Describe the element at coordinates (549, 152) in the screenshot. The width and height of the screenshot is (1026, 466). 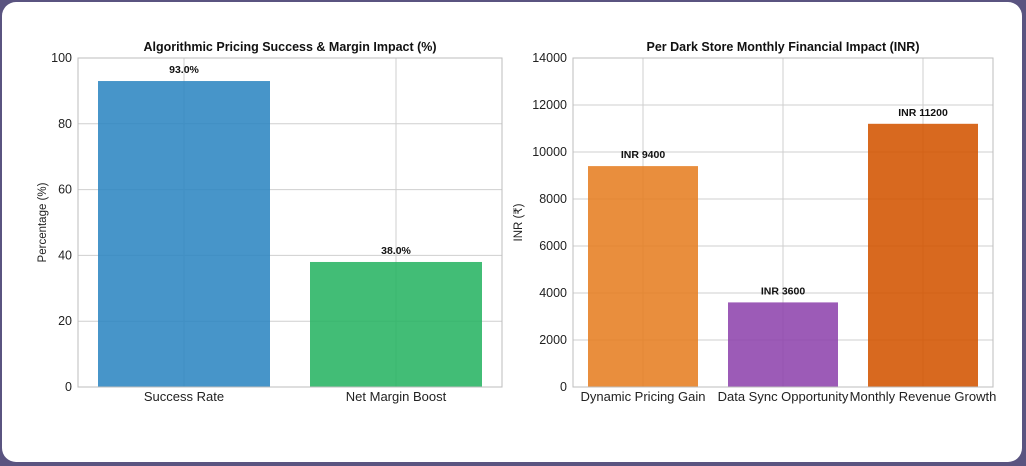
I see `y-tick-label: 10000` at that location.